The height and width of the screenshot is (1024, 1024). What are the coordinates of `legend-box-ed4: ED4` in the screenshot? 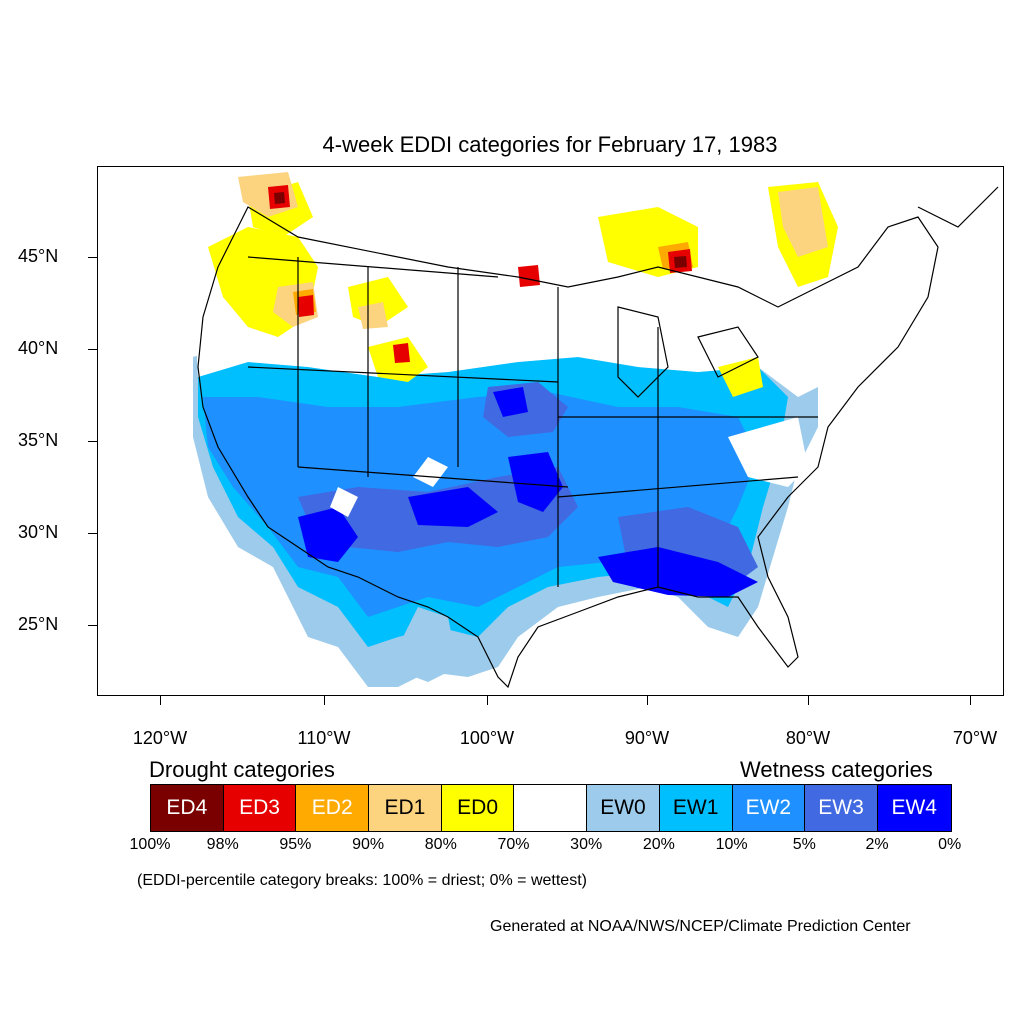 It's located at (187, 808).